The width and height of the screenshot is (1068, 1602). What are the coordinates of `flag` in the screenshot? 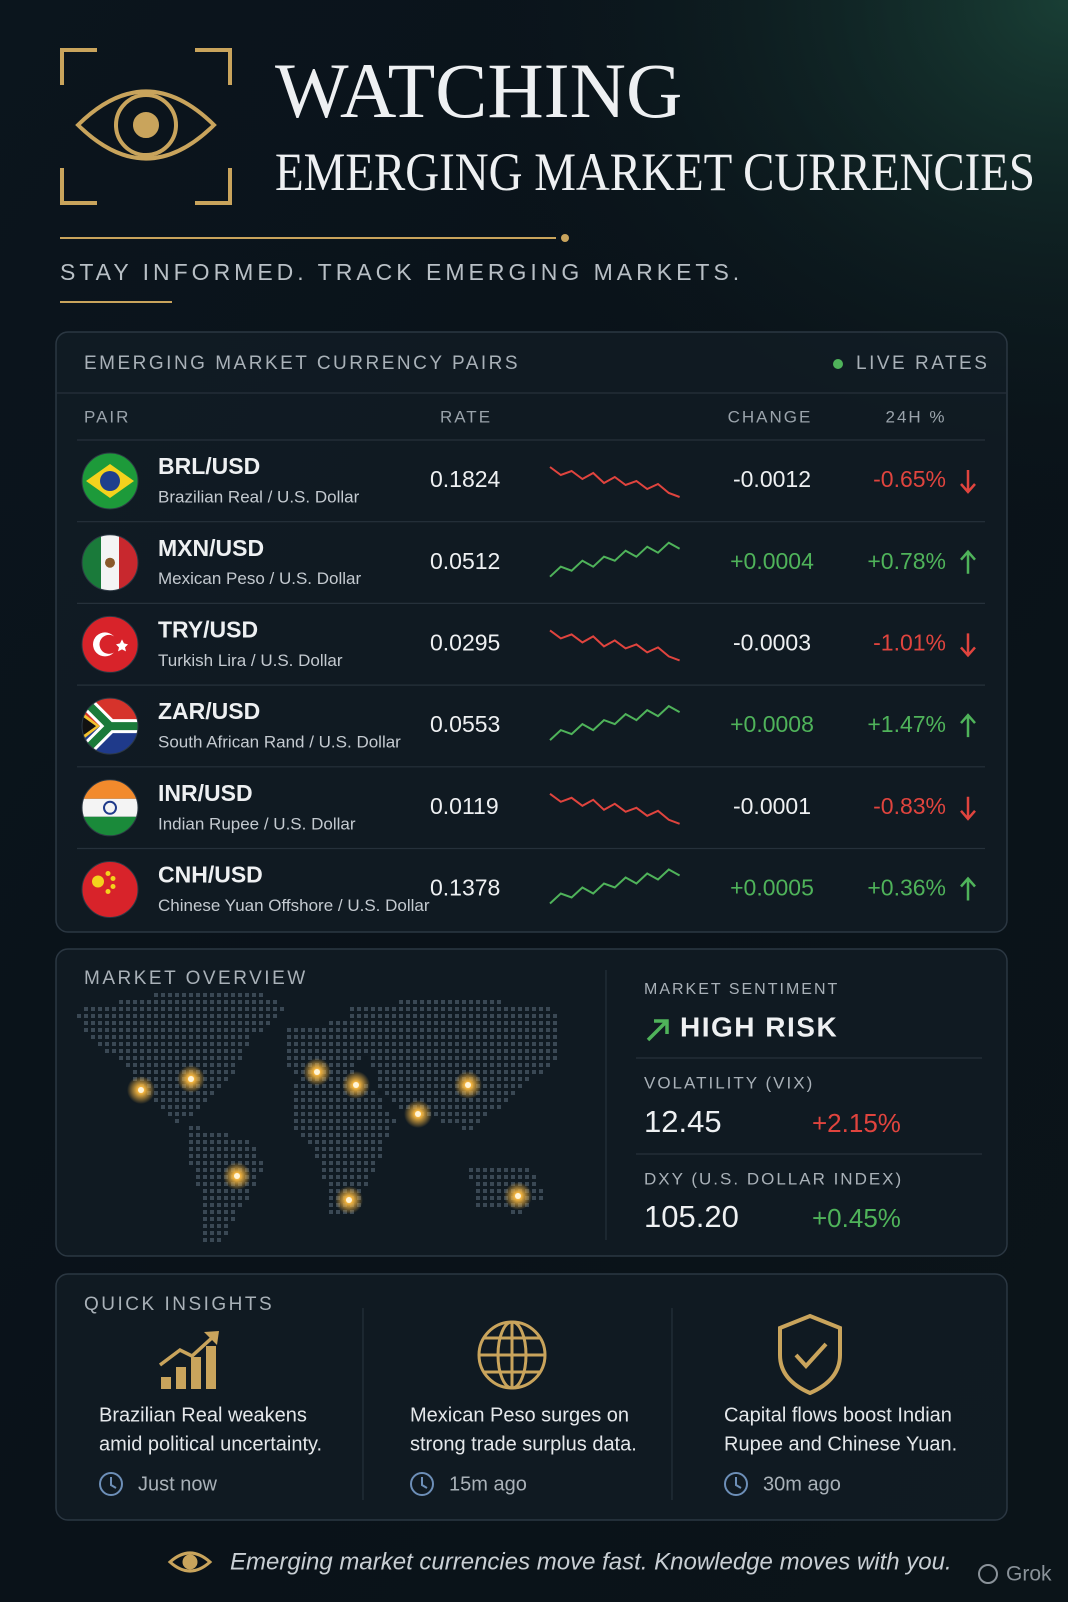 It's located at (110, 807).